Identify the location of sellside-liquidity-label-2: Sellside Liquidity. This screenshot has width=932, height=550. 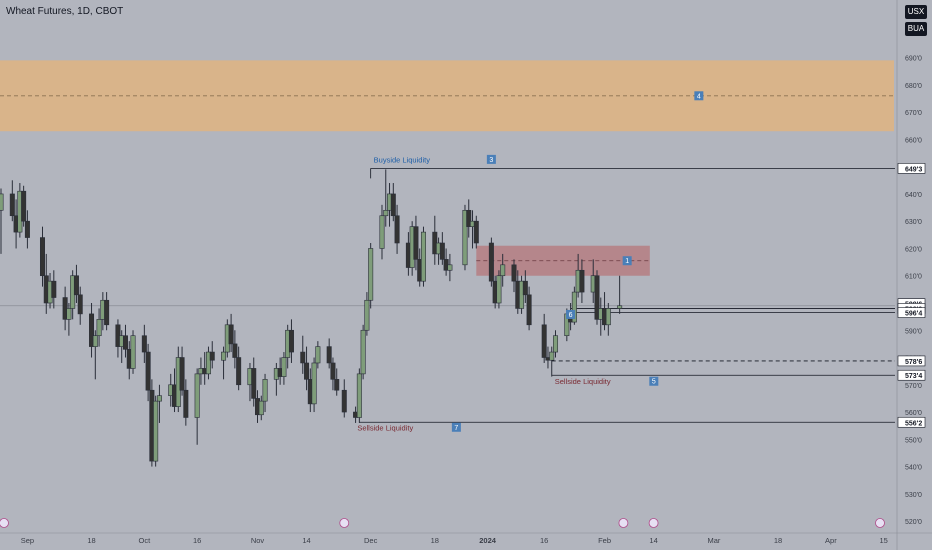
(583, 381).